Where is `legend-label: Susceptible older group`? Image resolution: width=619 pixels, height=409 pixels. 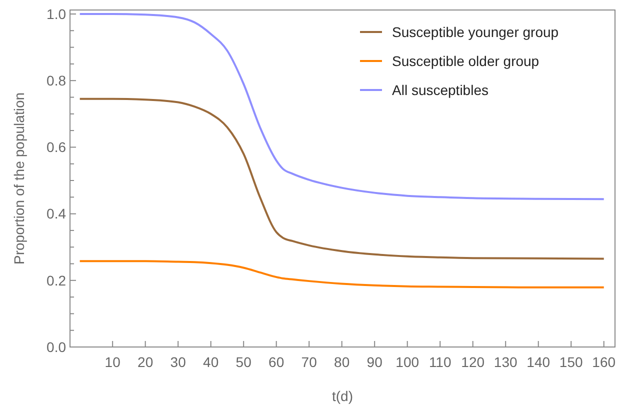
legend-label: Susceptible older group is located at coordinates (466, 60).